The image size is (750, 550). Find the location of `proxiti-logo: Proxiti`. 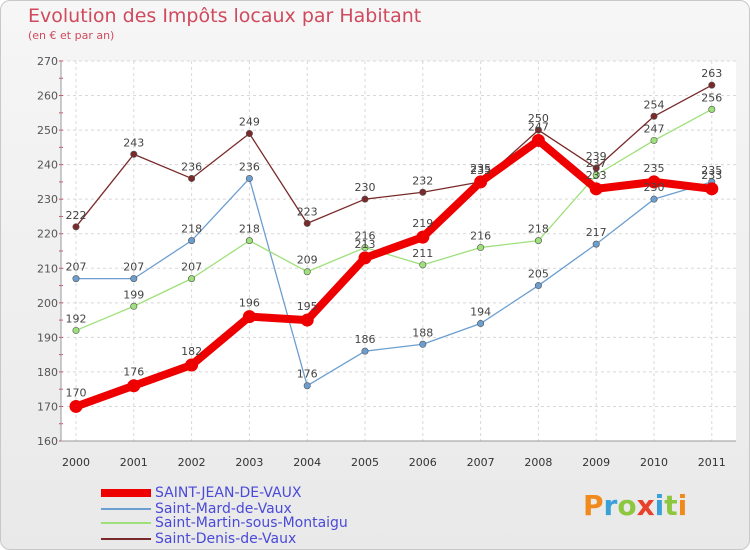

proxiti-logo: Proxiti is located at coordinates (635, 505).